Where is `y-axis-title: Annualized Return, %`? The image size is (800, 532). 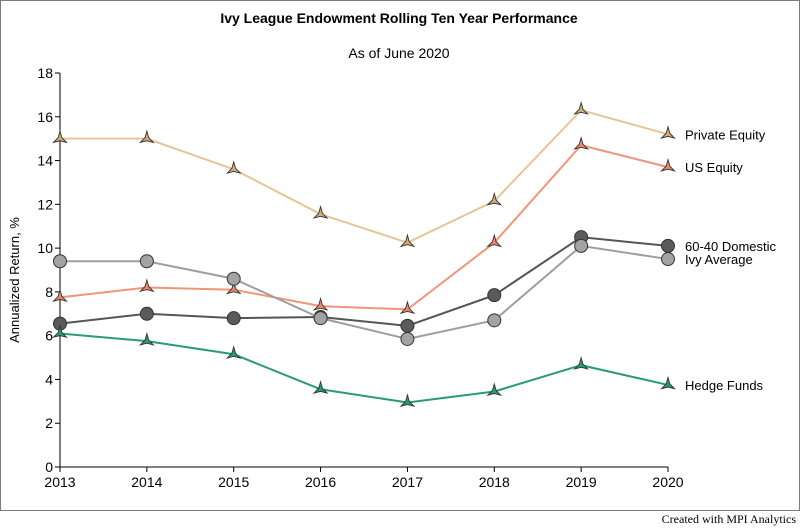
y-axis-title: Annualized Return, % is located at coordinates (14, 280).